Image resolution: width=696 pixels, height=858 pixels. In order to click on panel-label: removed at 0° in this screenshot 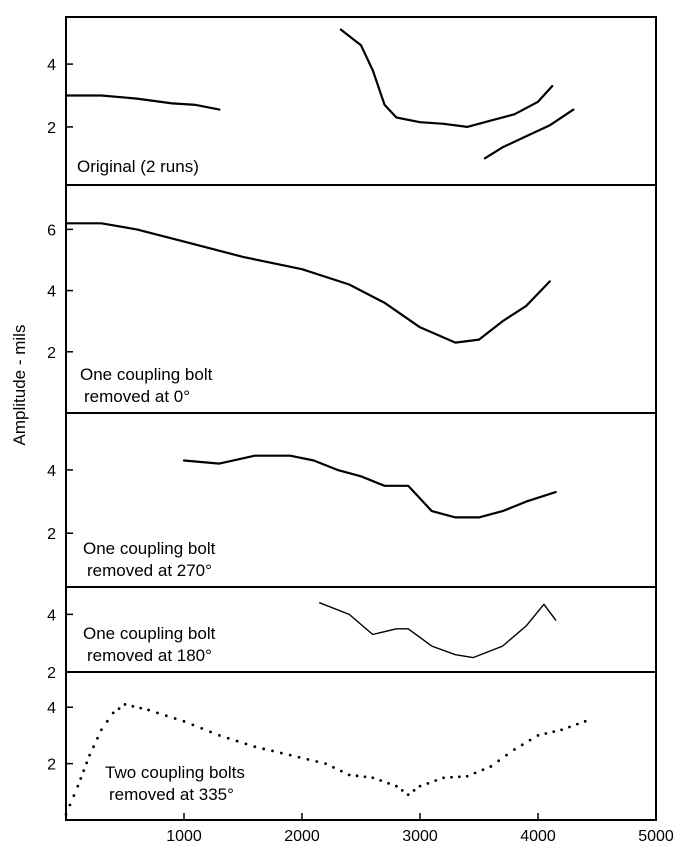, I will do `click(137, 396)`.